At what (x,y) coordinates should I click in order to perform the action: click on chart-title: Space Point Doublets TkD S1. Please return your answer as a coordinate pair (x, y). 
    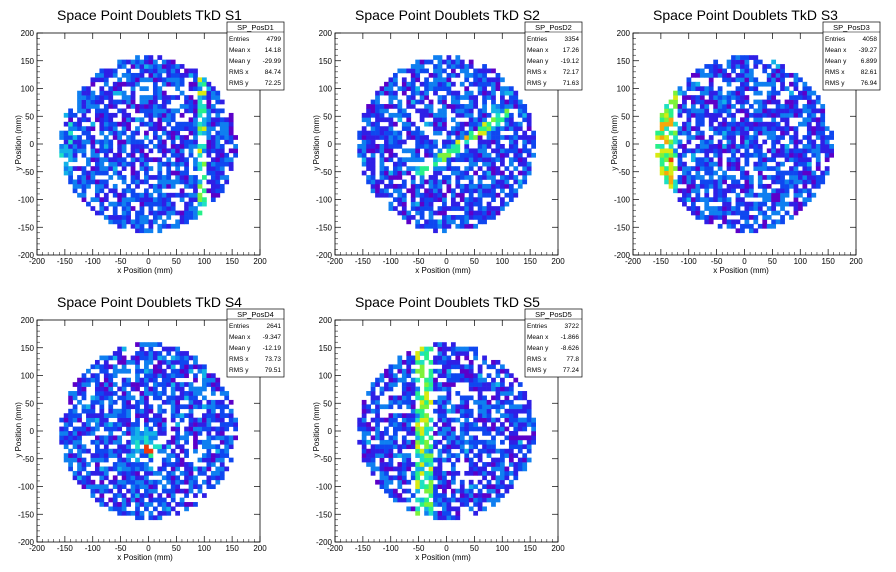
    Looking at the image, I should click on (149, 15).